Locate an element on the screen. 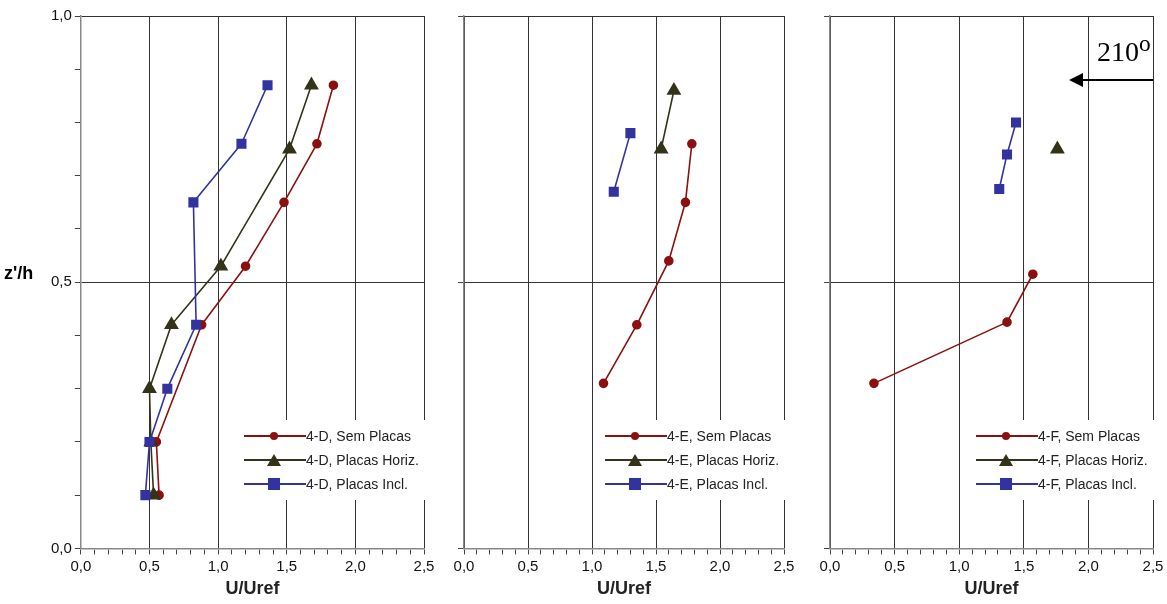 This screenshot has width=1167, height=604. legend-label: 4-D, Placas Horiz. is located at coordinates (362, 460).